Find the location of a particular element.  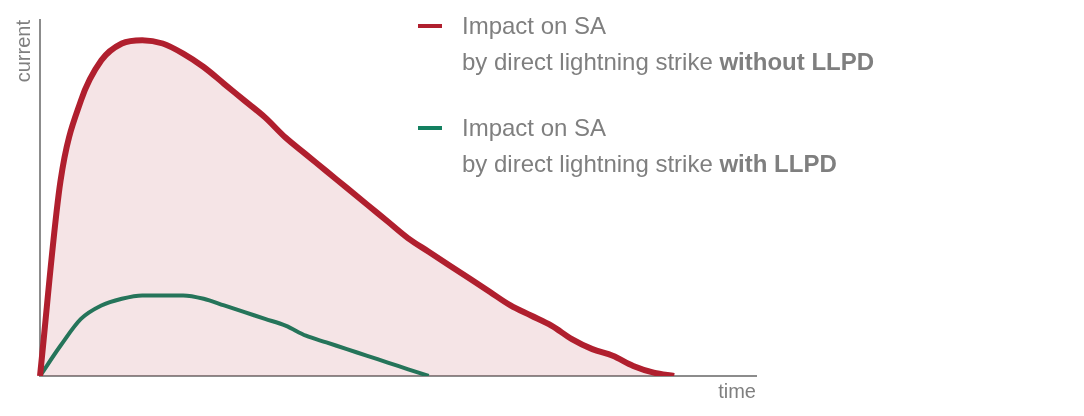

x-axis-title: time is located at coordinates (737, 390).